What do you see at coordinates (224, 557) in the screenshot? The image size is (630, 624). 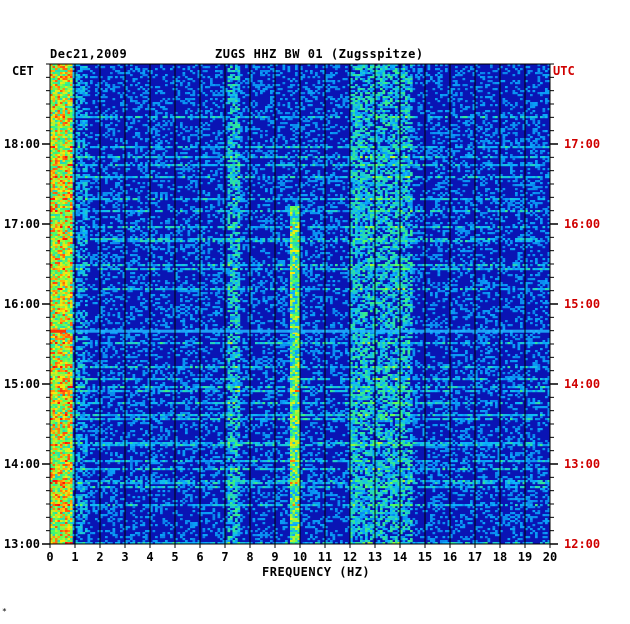 I see `x-tick-label: 7` at bounding box center [224, 557].